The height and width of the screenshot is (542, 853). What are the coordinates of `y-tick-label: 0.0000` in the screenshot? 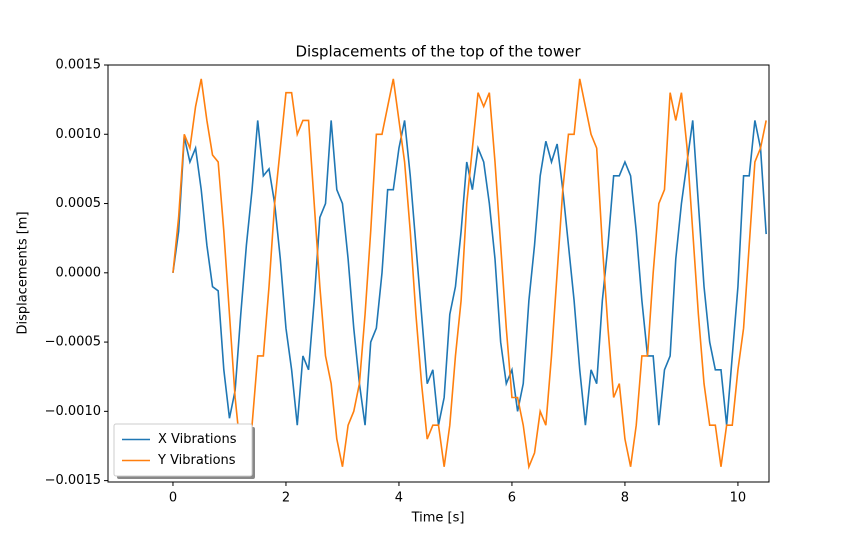 It's located at (79, 272).